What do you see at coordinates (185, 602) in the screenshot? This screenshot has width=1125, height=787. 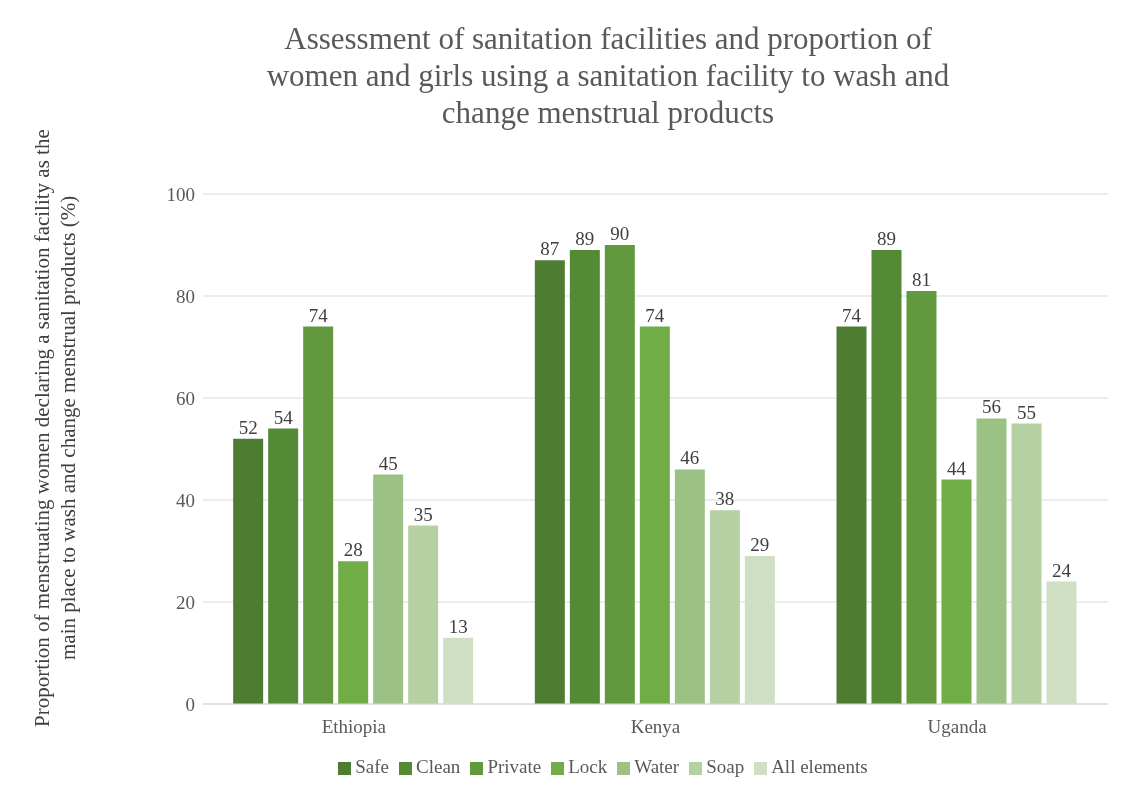 I see `y-tick-label: 20` at bounding box center [185, 602].